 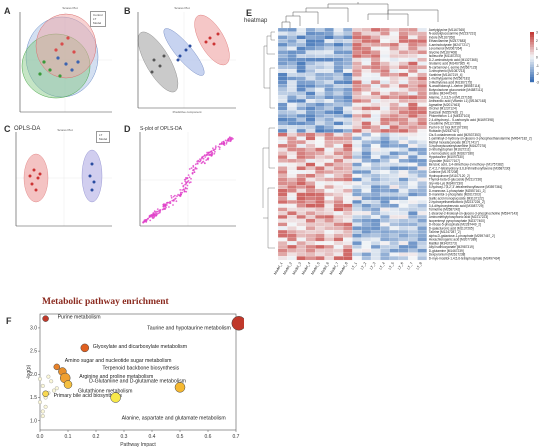 I want to click on heatmap-col-label: Model_1, so click(x=278, y=269).